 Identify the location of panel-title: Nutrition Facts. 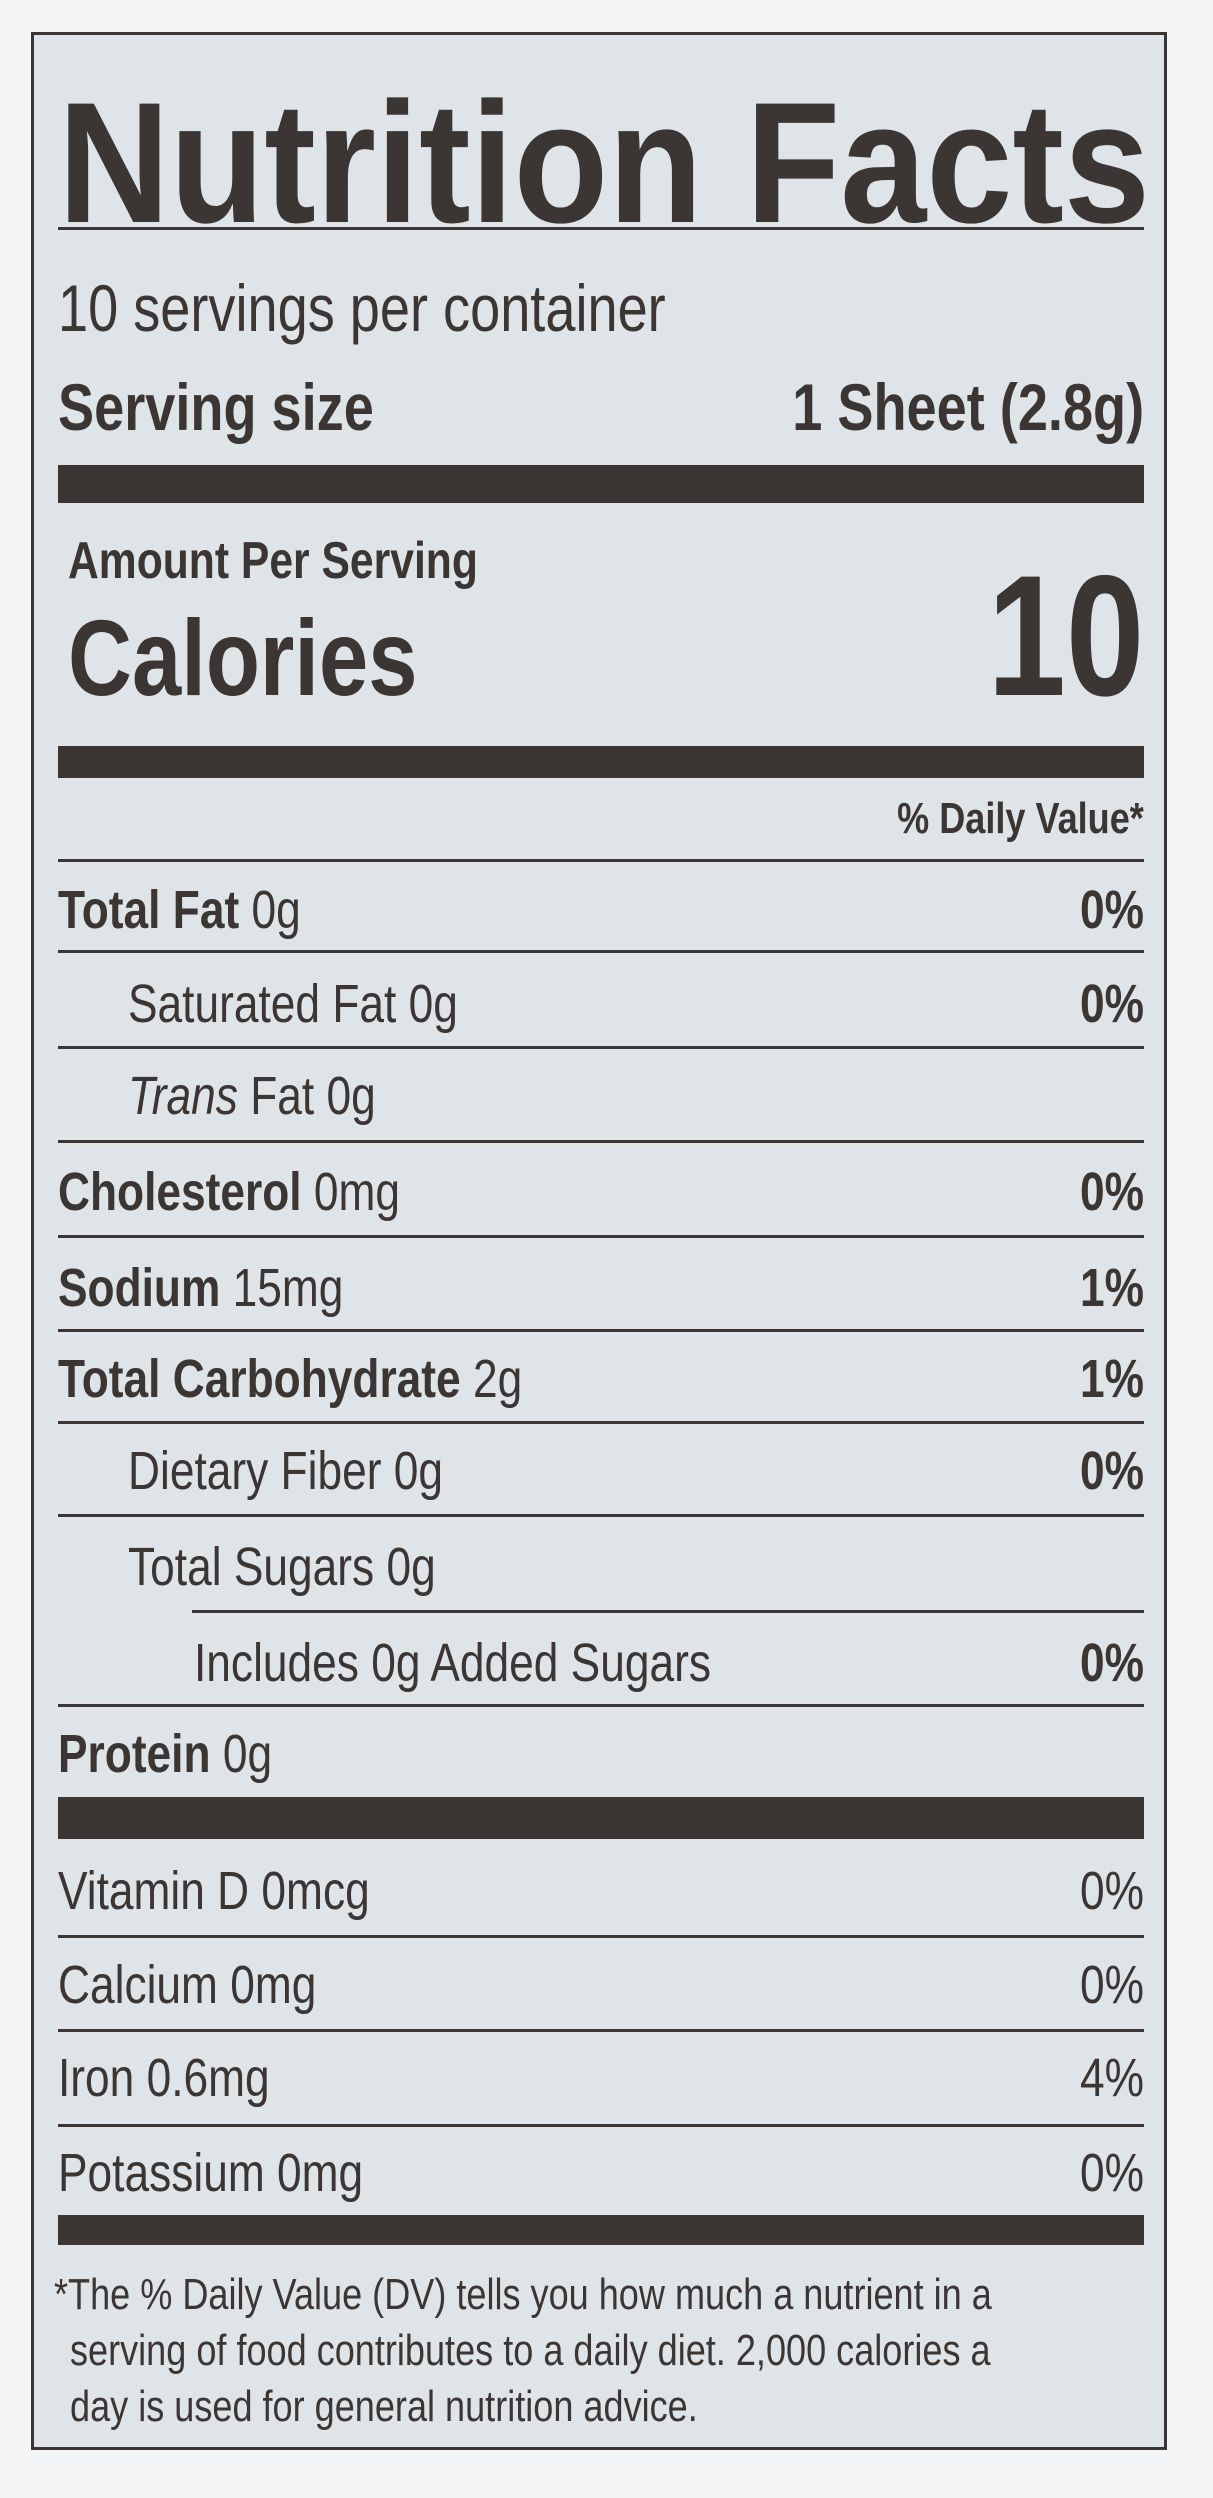
(604, 163).